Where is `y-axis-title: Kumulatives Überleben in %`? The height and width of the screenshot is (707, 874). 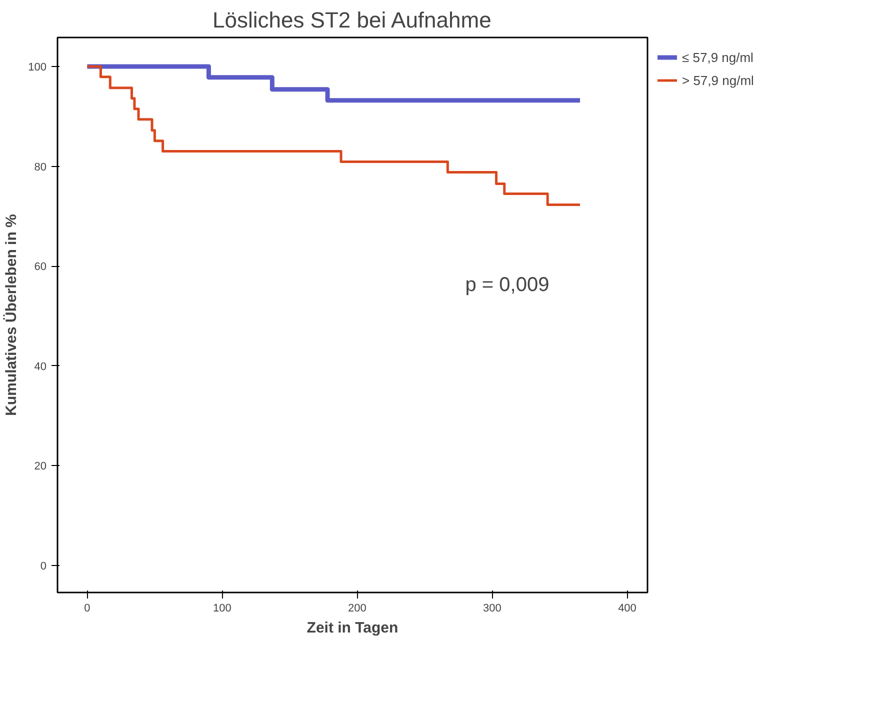
y-axis-title: Kumulatives Überleben in % is located at coordinates (11, 315).